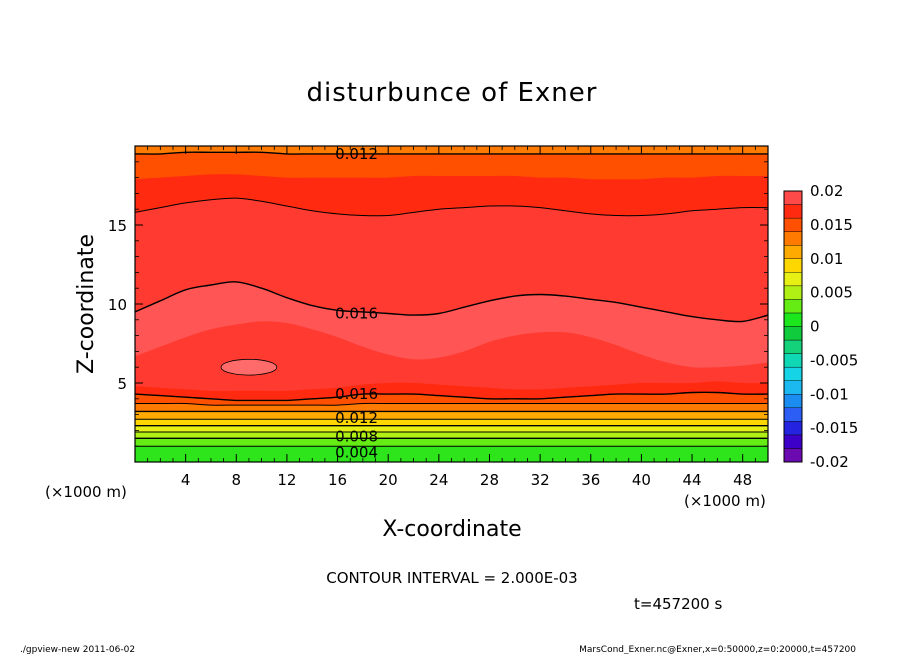 This screenshot has height=654, width=904. Describe the element at coordinates (815, 327) in the screenshot. I see `colorbar-label-4: 0` at that location.